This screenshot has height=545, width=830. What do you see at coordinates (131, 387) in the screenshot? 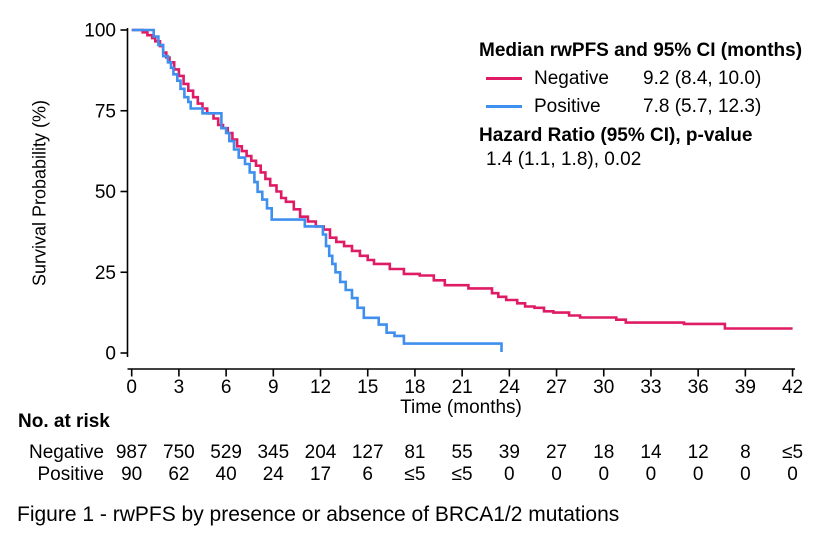
I see `x-tick-label: 0` at bounding box center [131, 387].